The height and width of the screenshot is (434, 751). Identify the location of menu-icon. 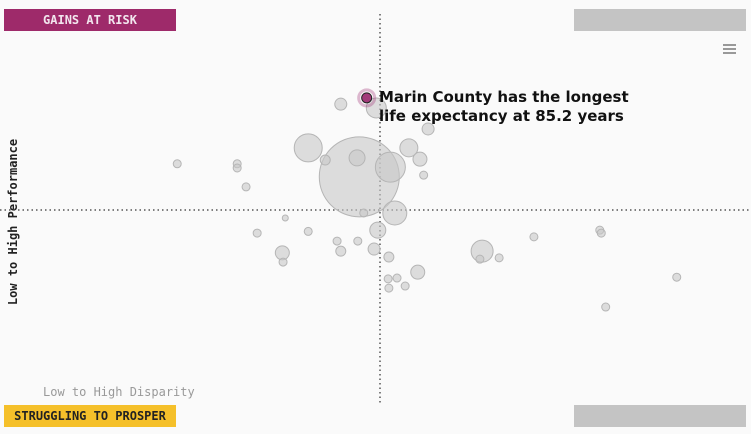
(729, 49).